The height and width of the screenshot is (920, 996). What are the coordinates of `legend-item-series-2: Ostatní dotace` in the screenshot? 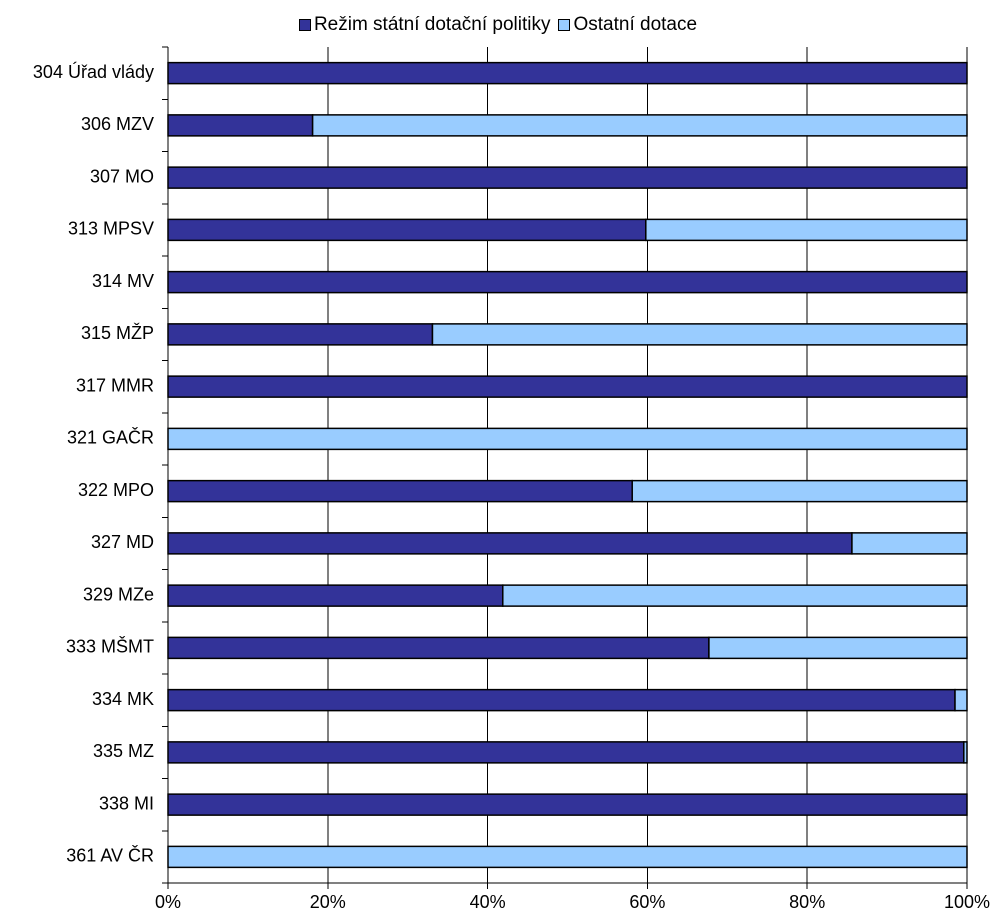 It's located at (627, 25).